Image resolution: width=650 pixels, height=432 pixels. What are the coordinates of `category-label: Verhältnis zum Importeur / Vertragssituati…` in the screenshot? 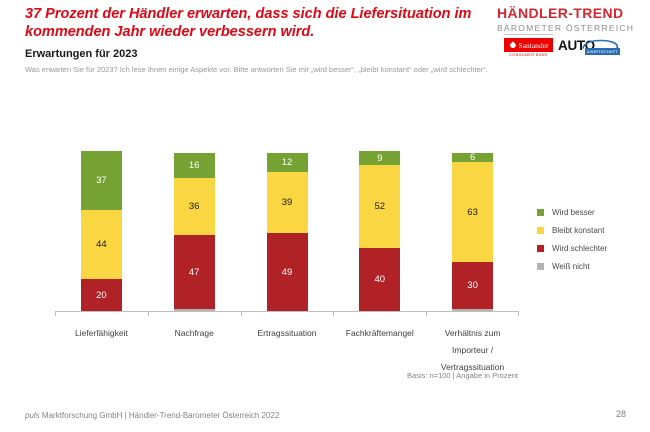 It's located at (472, 350).